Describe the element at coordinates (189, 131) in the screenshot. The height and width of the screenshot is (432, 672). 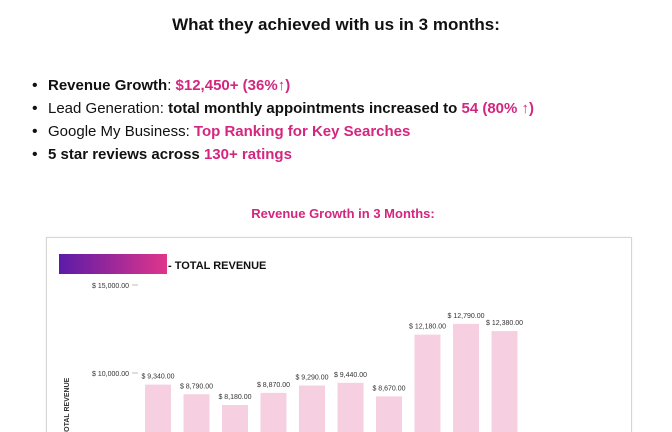
I see `gmb-sep: :` at that location.